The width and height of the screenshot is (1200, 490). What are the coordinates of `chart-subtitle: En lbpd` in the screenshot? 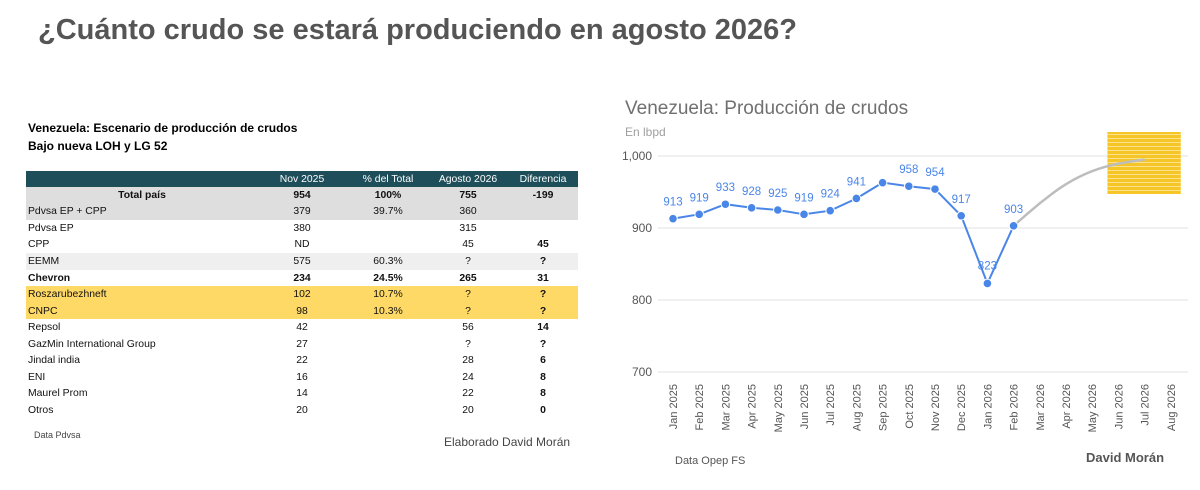 It's located at (645, 132).